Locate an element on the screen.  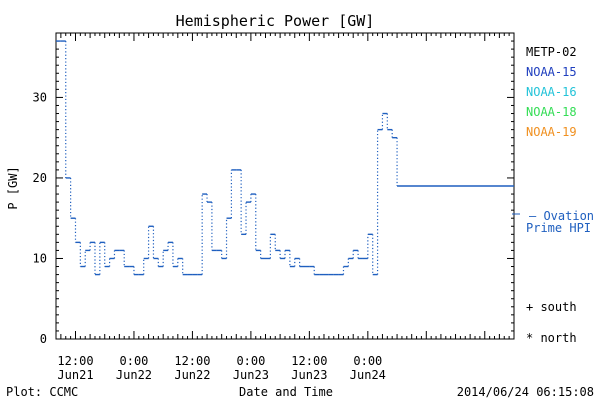
y-tick-label: 0 is located at coordinates (43, 339).